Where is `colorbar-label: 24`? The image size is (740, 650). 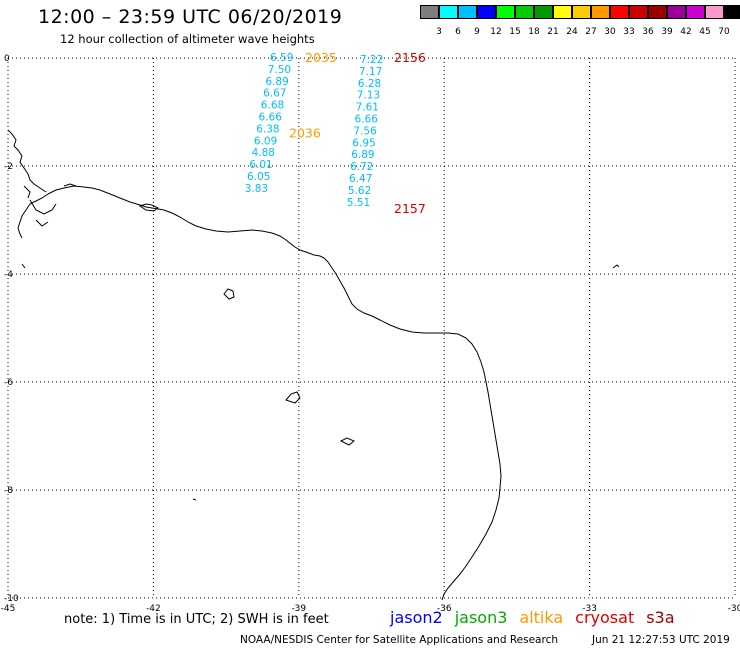 colorbar-label: 24 is located at coordinates (572, 32).